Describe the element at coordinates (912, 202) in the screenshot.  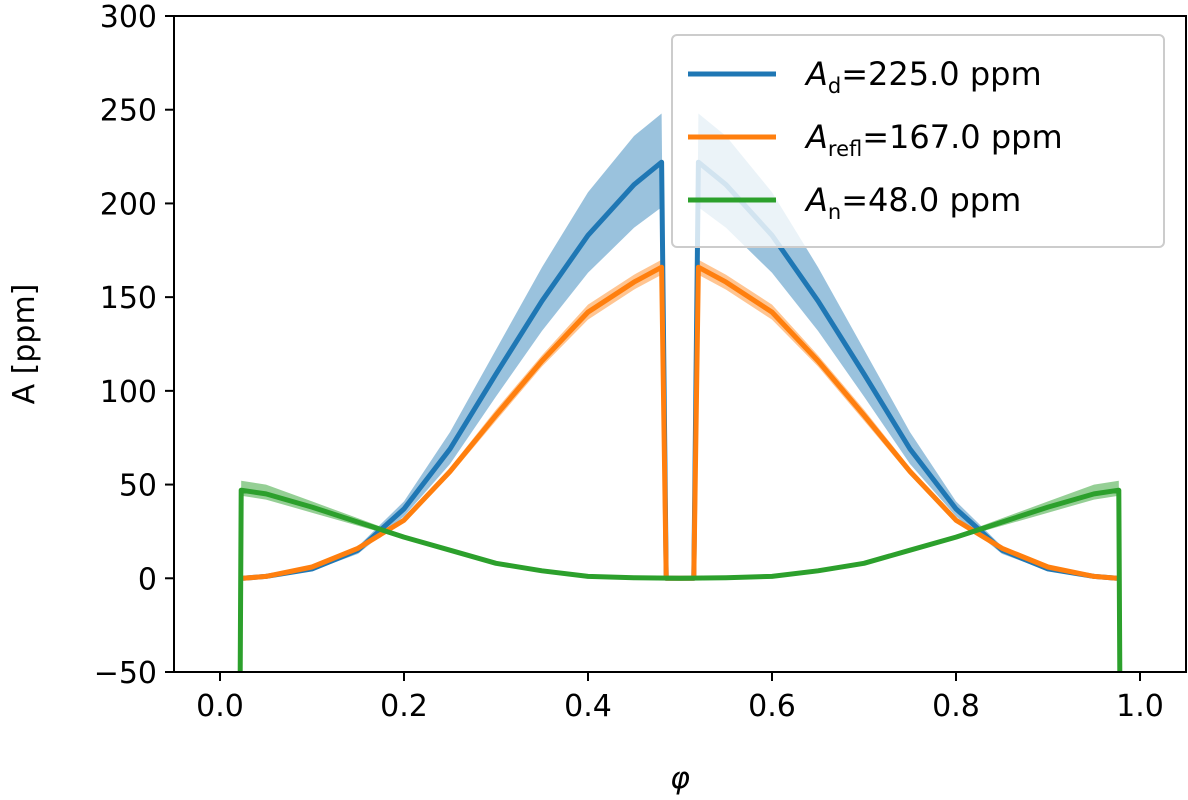
I see `legend-label-An: An=48.0 ppm` at that location.